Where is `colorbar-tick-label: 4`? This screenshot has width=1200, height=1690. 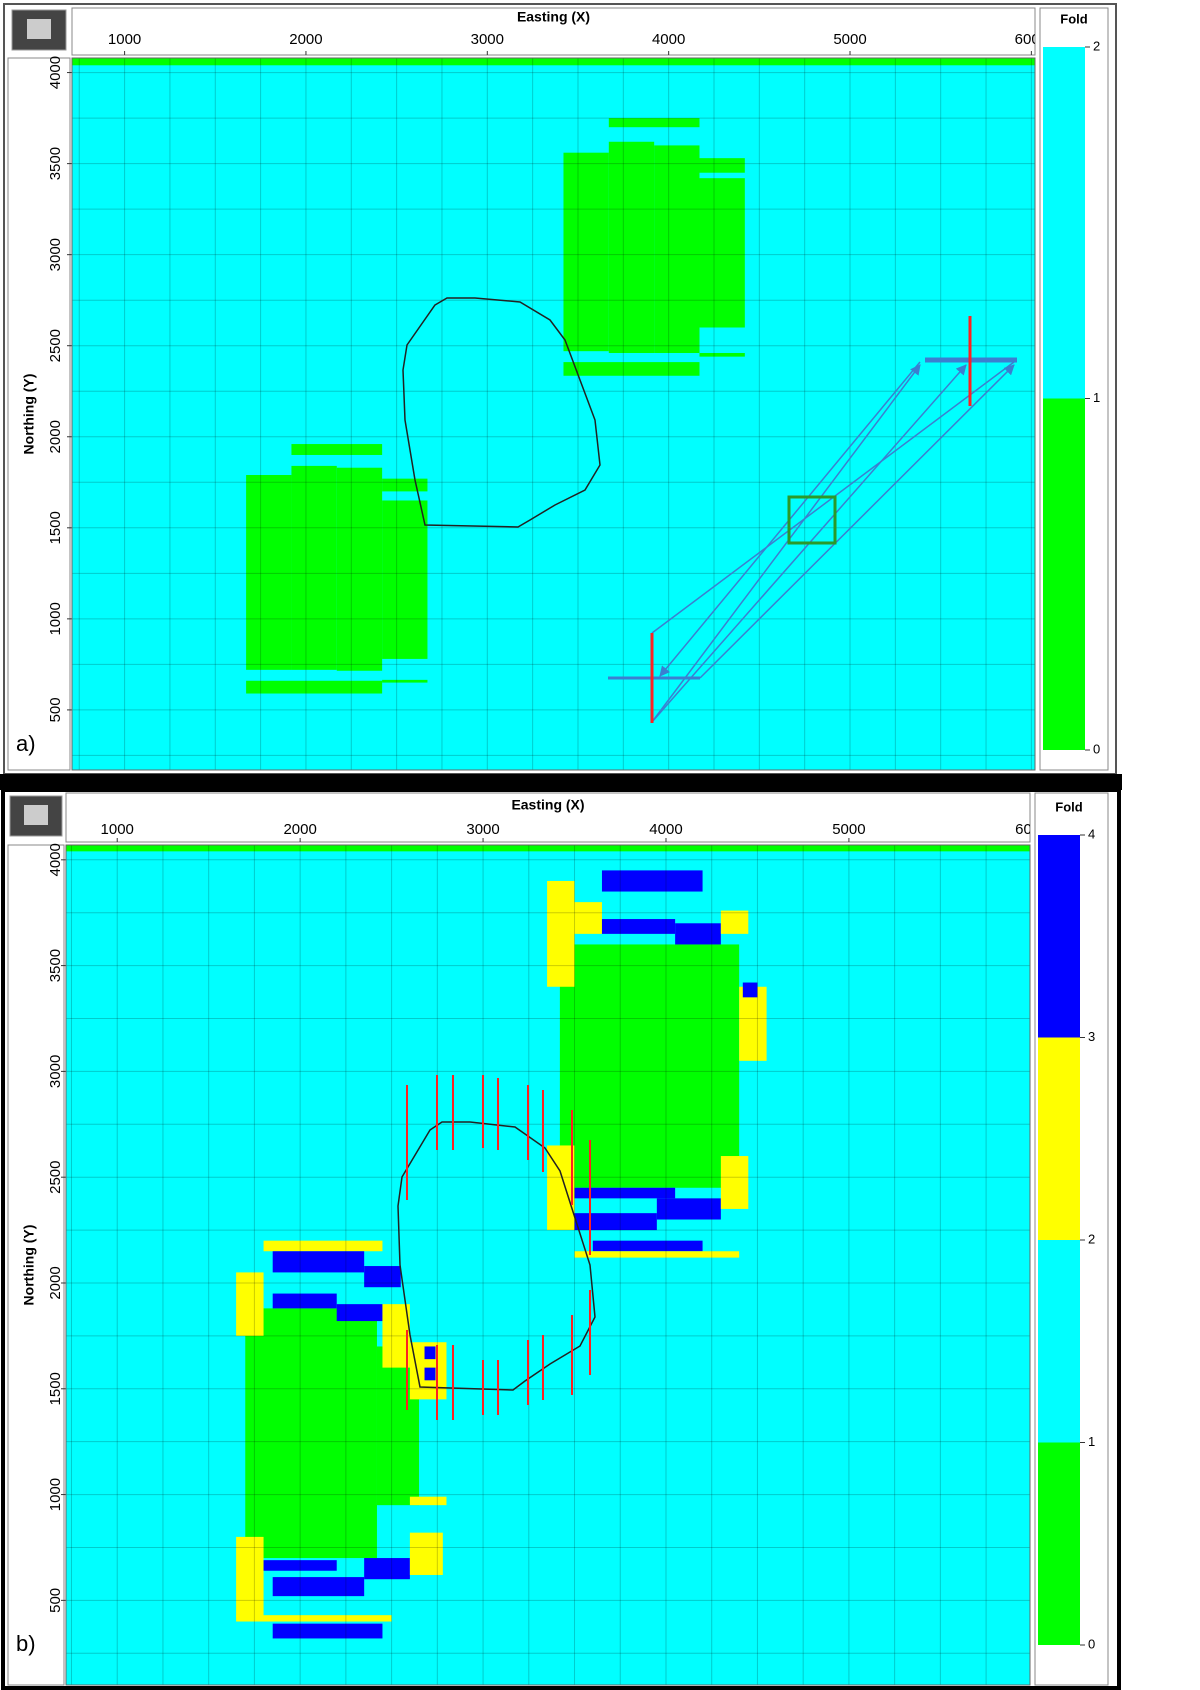 colorbar-tick-label: 4 is located at coordinates (1091, 833).